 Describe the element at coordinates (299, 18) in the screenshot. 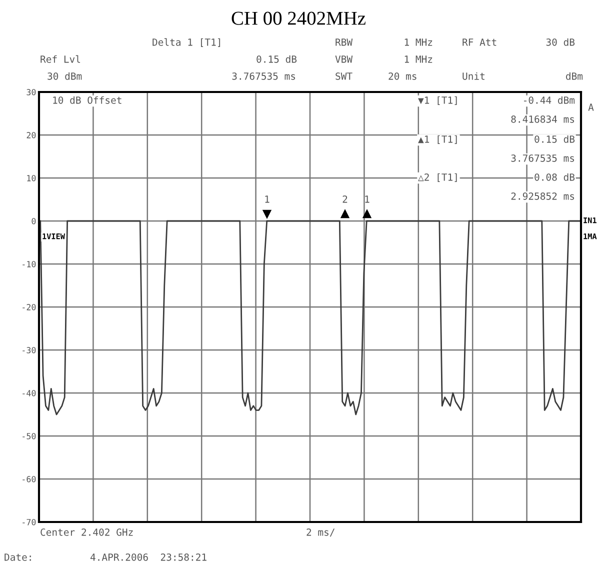

I see `chart-title: CH 00 2402MHz` at that location.